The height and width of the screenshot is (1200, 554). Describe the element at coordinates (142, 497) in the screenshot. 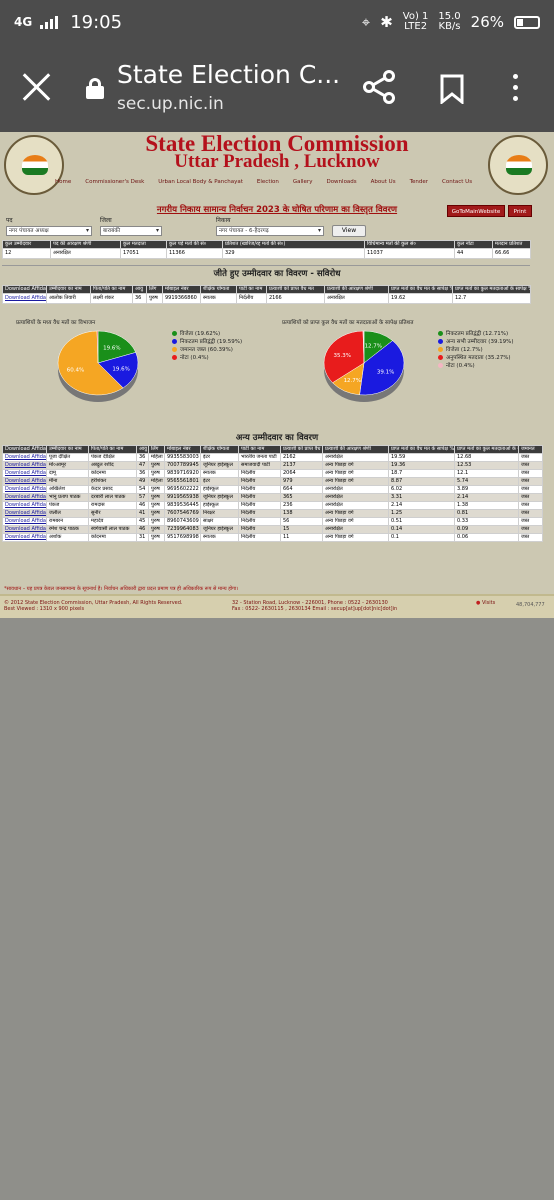

I see `table-cell: 57` at that location.